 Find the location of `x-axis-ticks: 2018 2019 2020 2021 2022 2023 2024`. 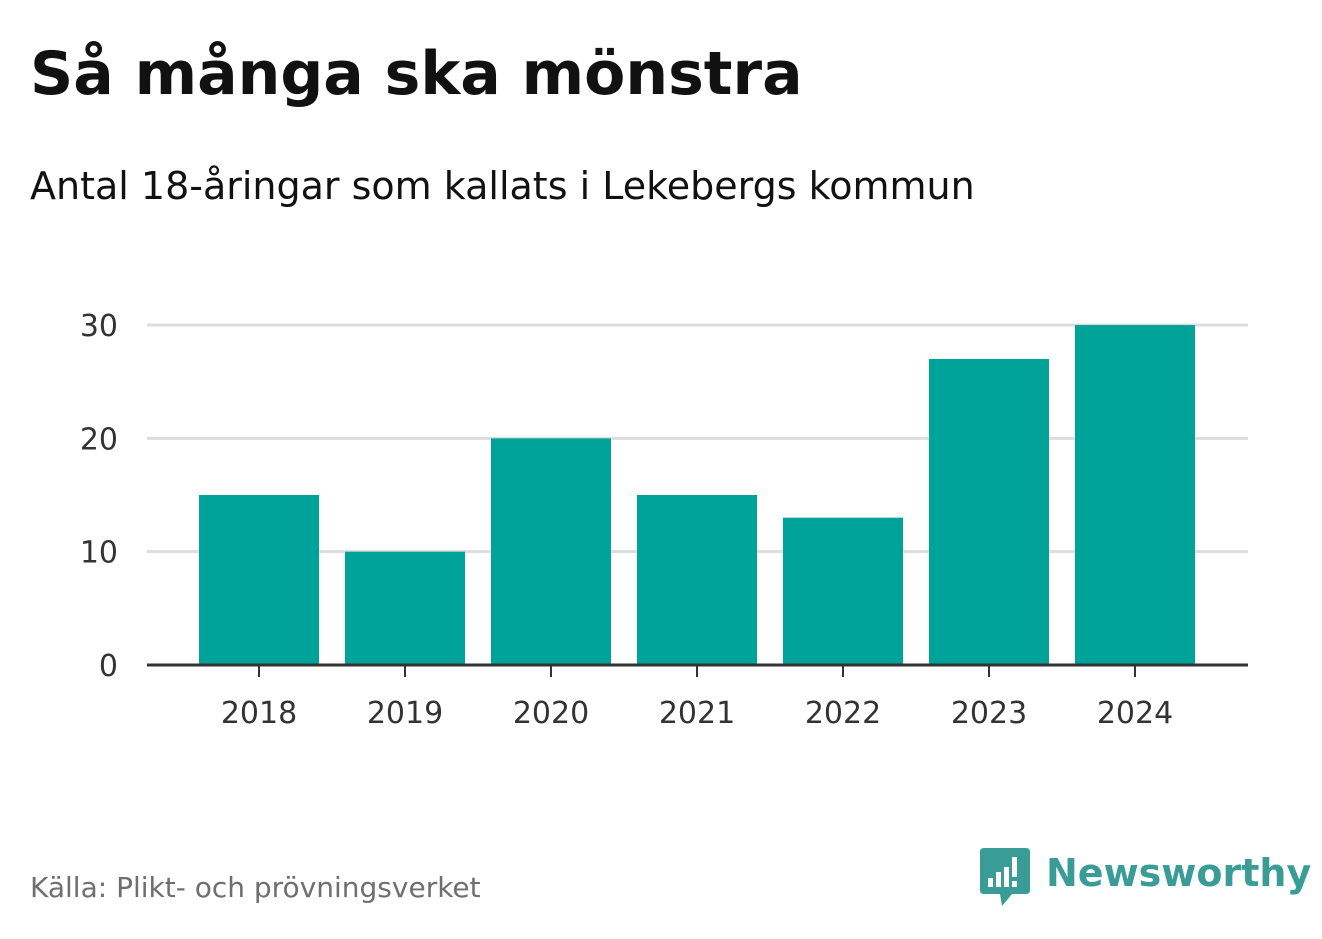

x-axis-ticks: 2018 2019 2020 2021 2022 2023 2024 is located at coordinates (697, 698).